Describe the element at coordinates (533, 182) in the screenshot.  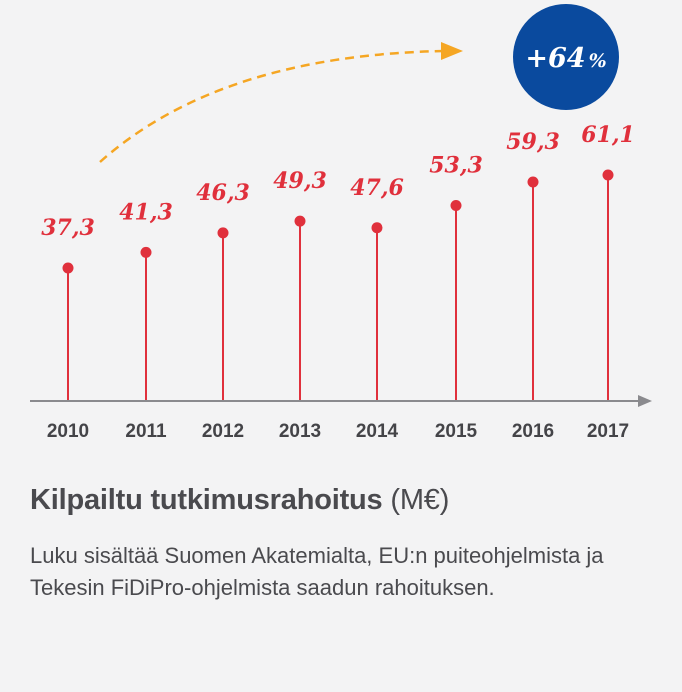
I see `data-point-2016` at that location.